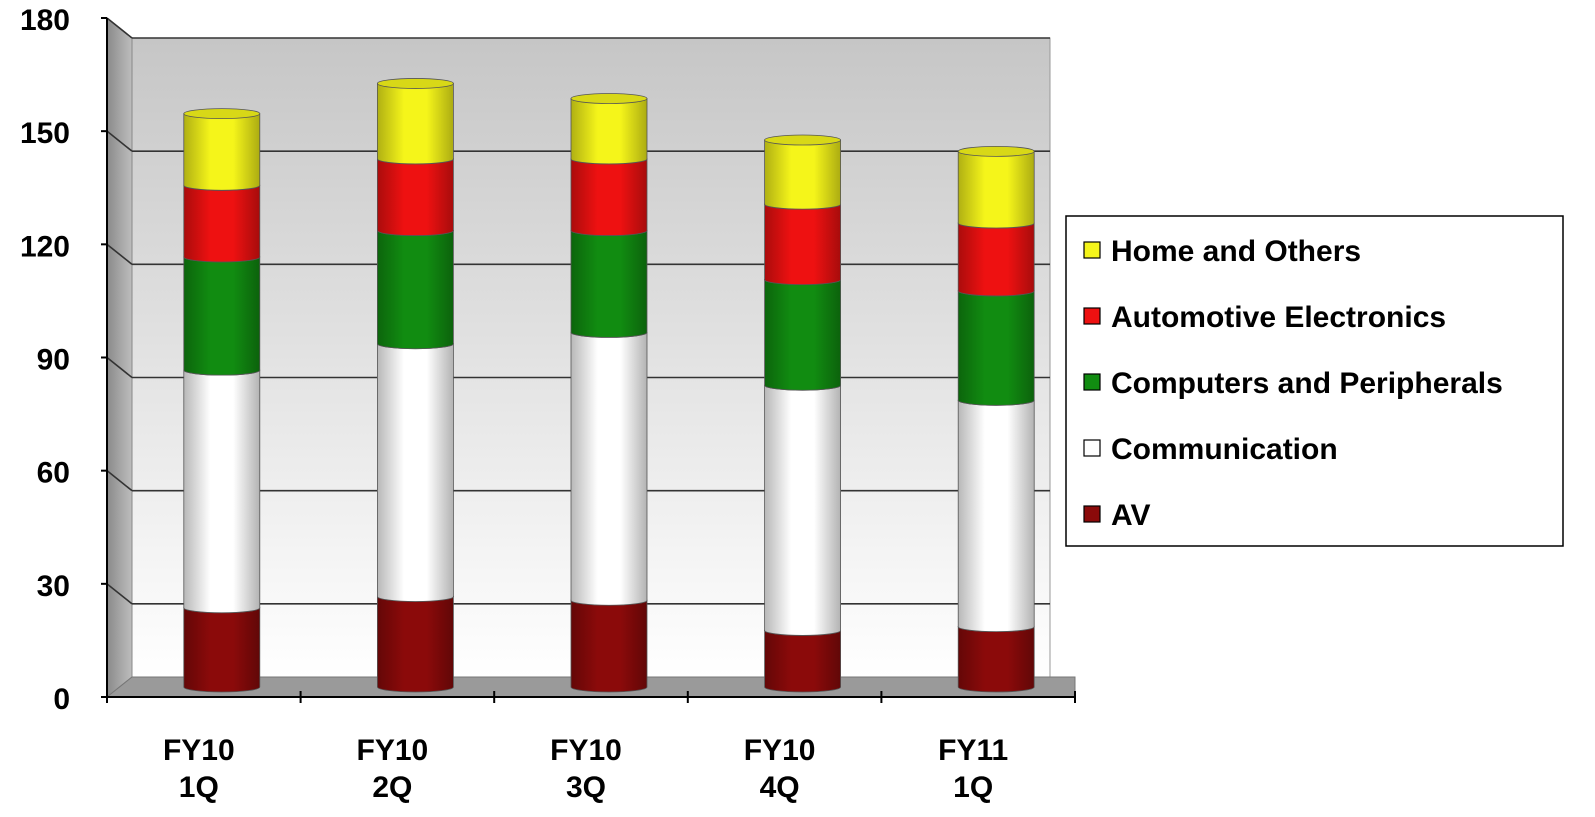  What do you see at coordinates (1130, 515) in the screenshot?
I see `legend-label: AV` at bounding box center [1130, 515].